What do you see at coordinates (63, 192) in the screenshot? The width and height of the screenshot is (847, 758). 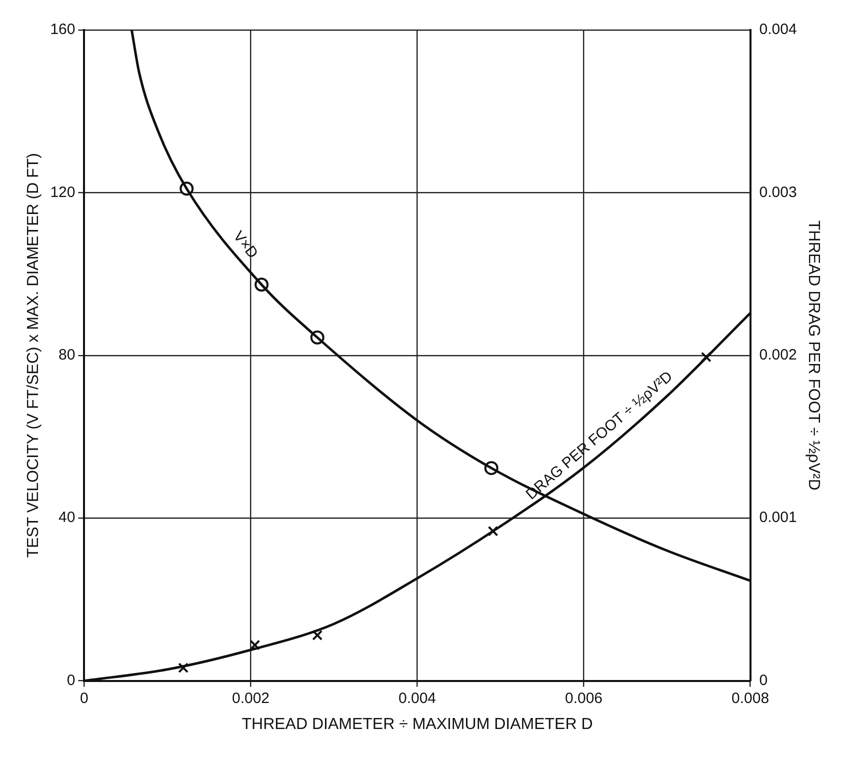 I see `y-tick-label: 120` at bounding box center [63, 192].